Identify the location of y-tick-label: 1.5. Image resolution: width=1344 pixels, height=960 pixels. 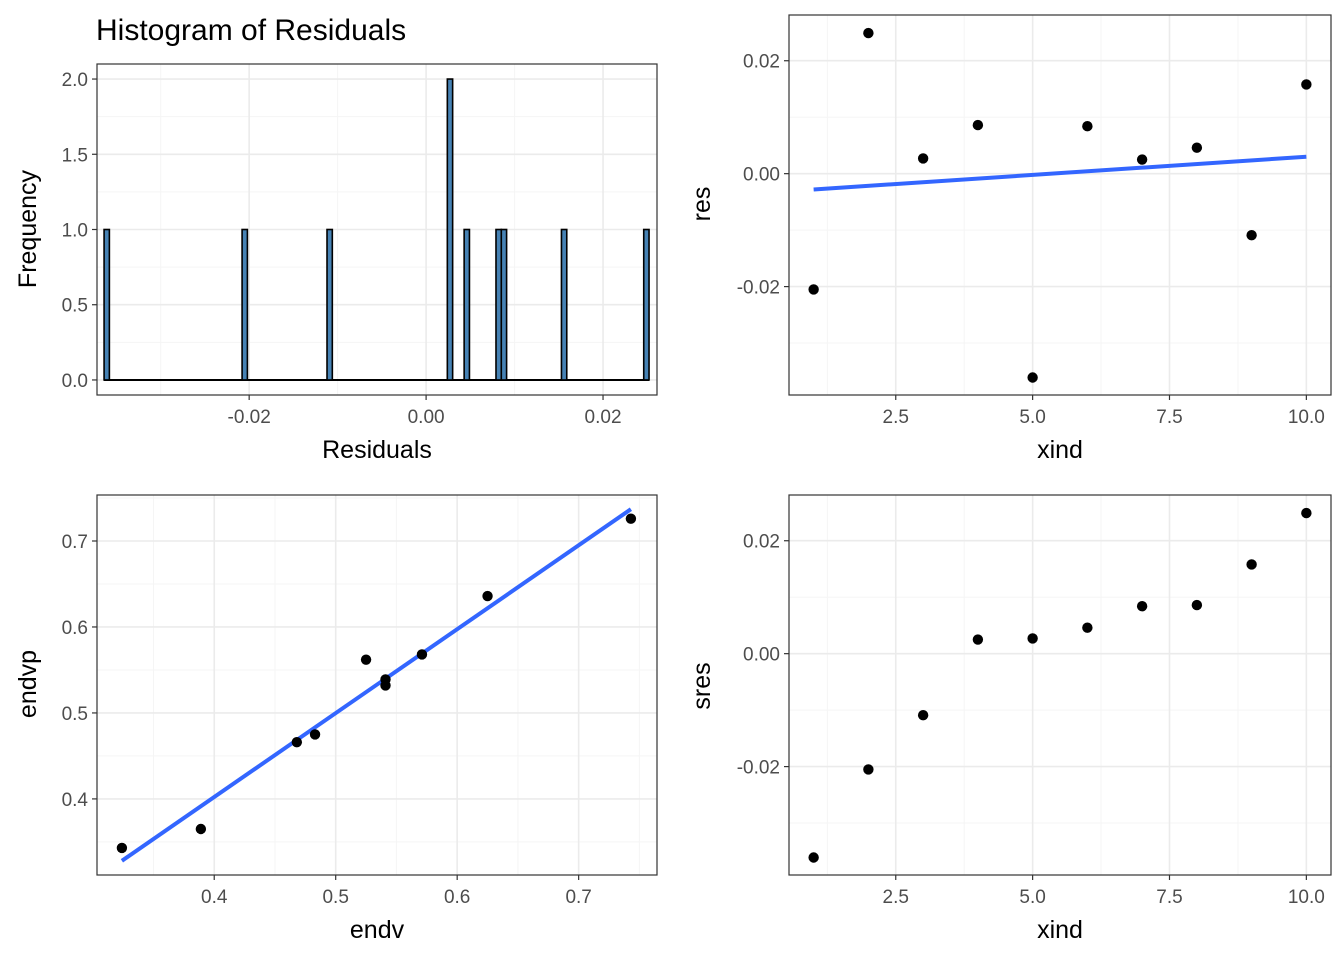
(75, 155).